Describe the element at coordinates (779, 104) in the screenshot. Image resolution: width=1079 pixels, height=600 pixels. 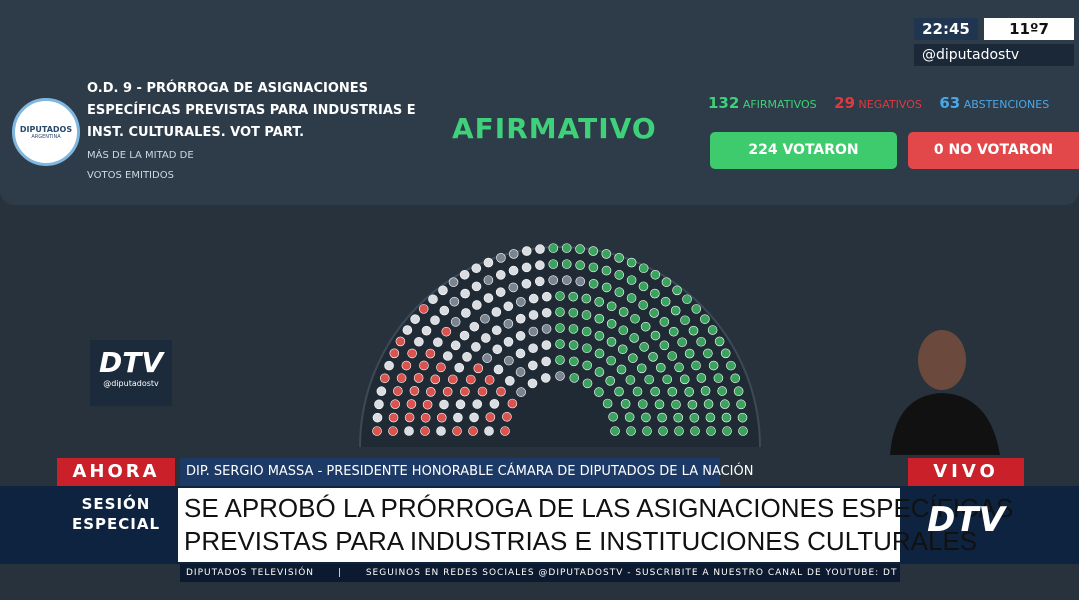
I see `tally-label: AFIRMATIVOS` at that location.